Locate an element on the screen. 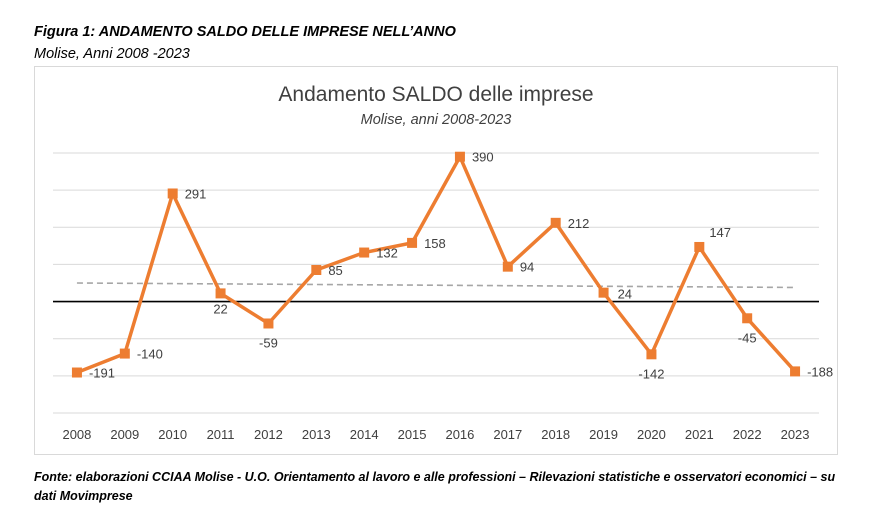 The width and height of the screenshot is (882, 531). x-tick-label: 2013 is located at coordinates (316, 434).